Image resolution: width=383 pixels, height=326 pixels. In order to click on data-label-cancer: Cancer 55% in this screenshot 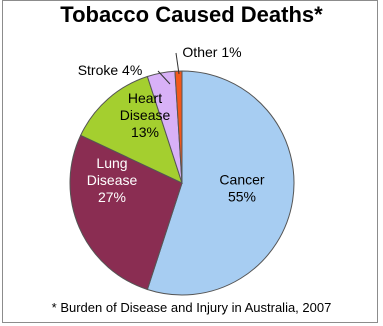, I will do `click(241, 188)`.